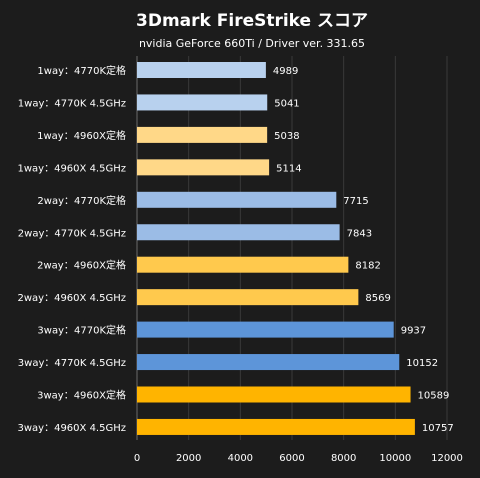  What do you see at coordinates (285, 71) in the screenshot?
I see `value-label-1: 4989` at bounding box center [285, 71].